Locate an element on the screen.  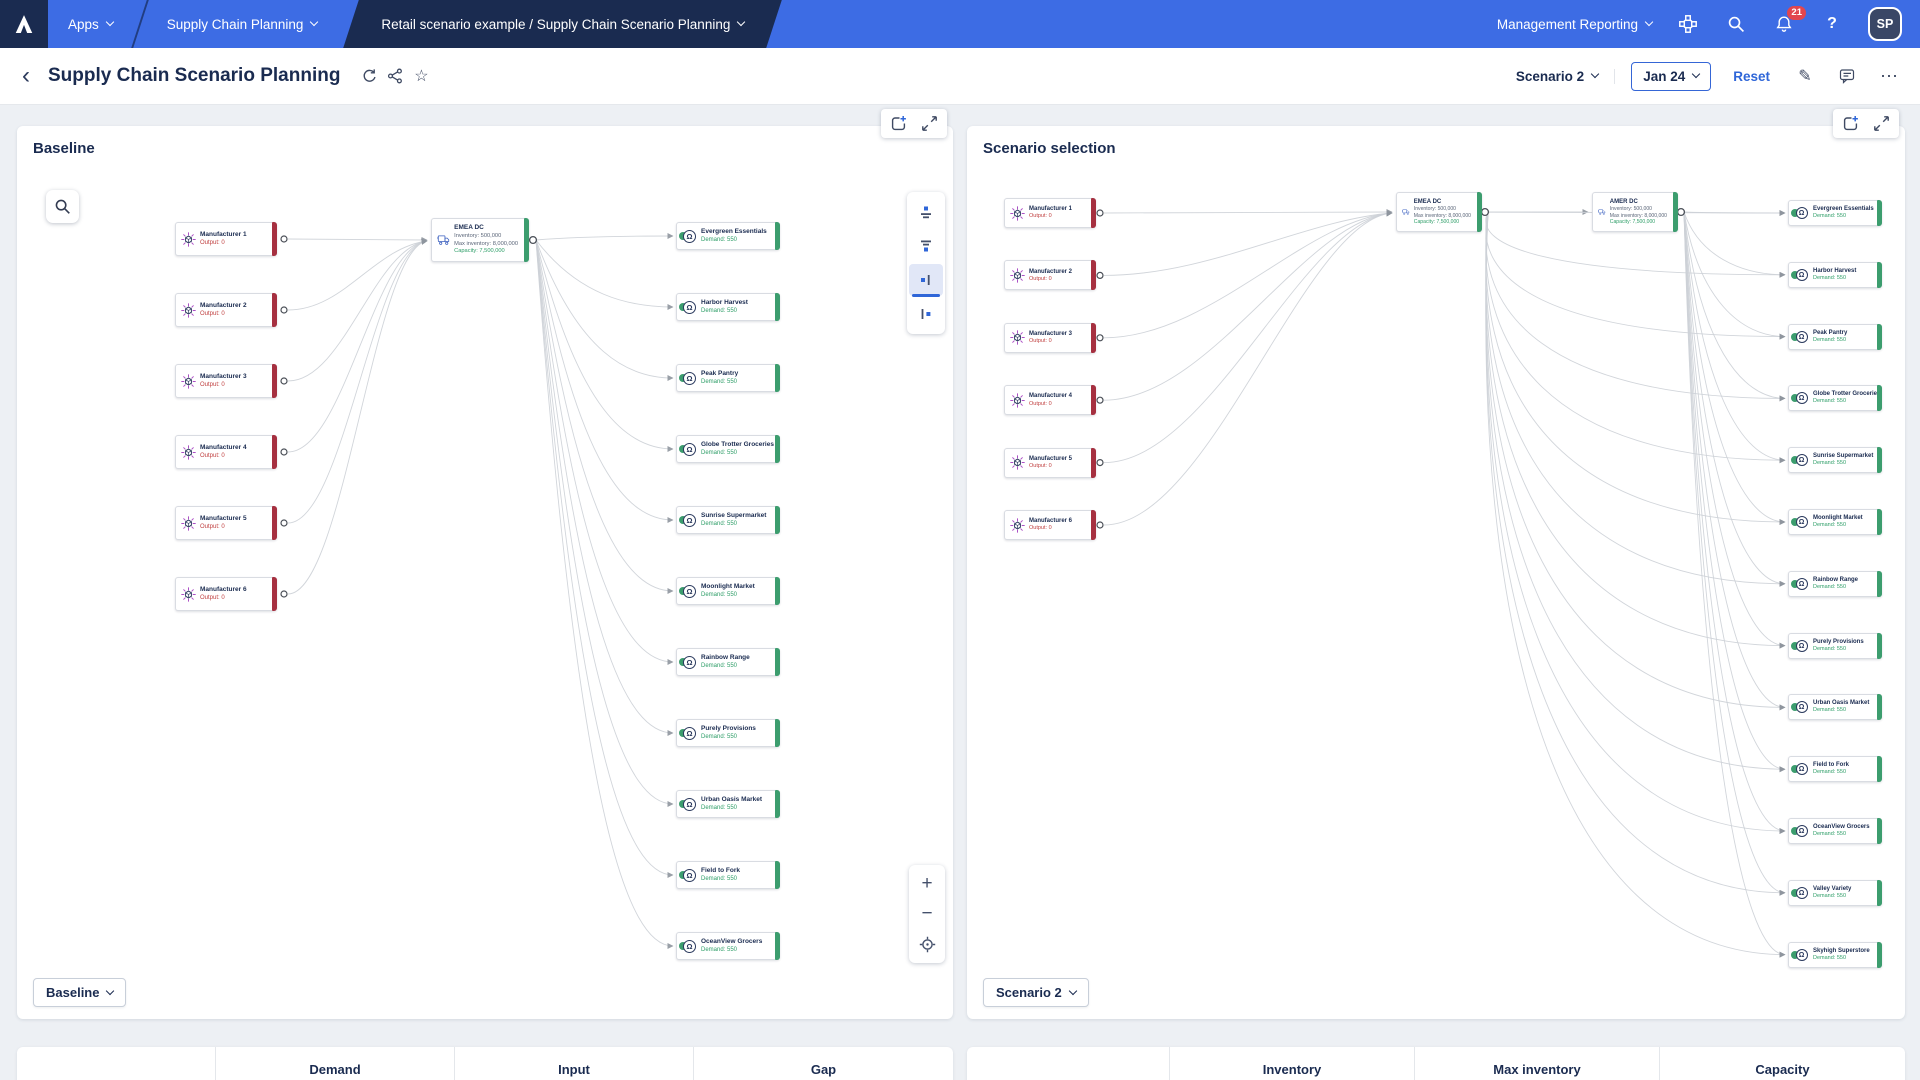
node-title: Globe Trotter Groceries is located at coordinates (737, 444).